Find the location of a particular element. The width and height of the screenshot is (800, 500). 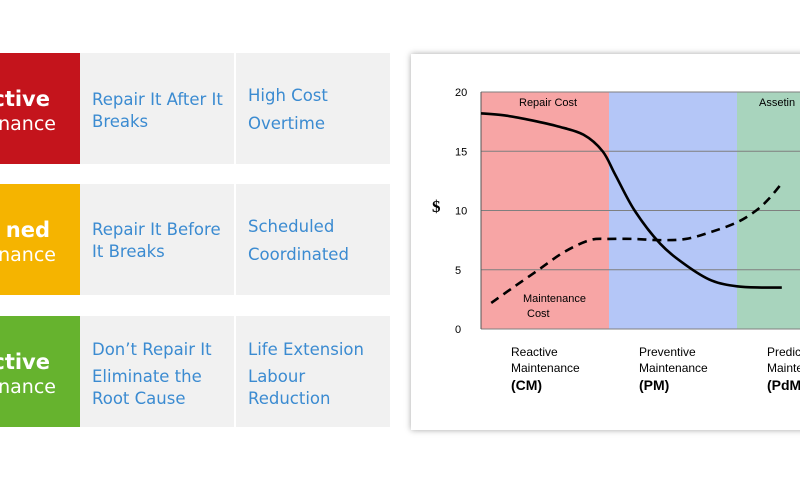

planned-effect: Scheduled Coordinated is located at coordinates (313, 239).